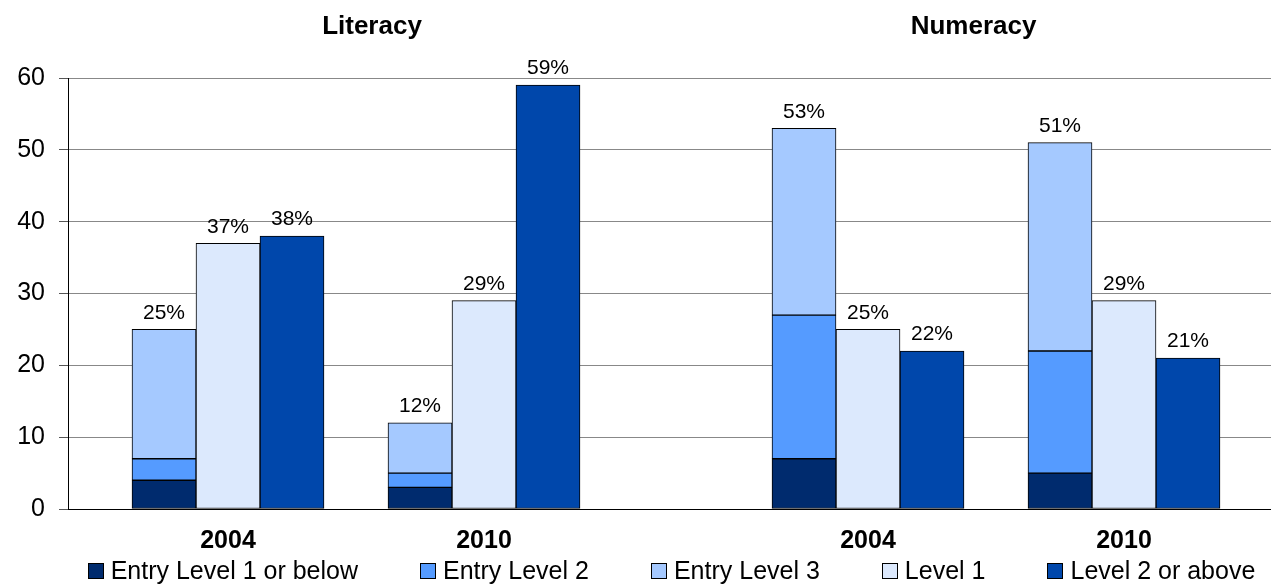 The image size is (1271, 584). What do you see at coordinates (31, 435) in the screenshot?
I see `y-tick-label: 10` at bounding box center [31, 435].